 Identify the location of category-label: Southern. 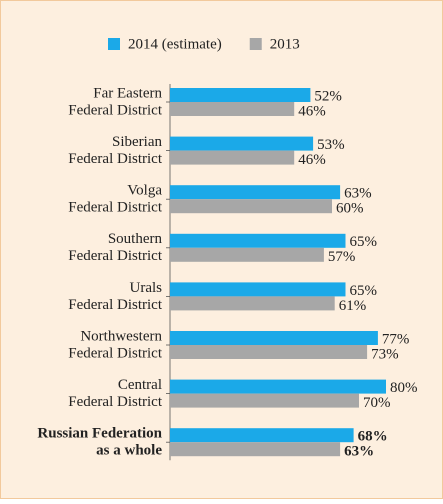
(135, 239).